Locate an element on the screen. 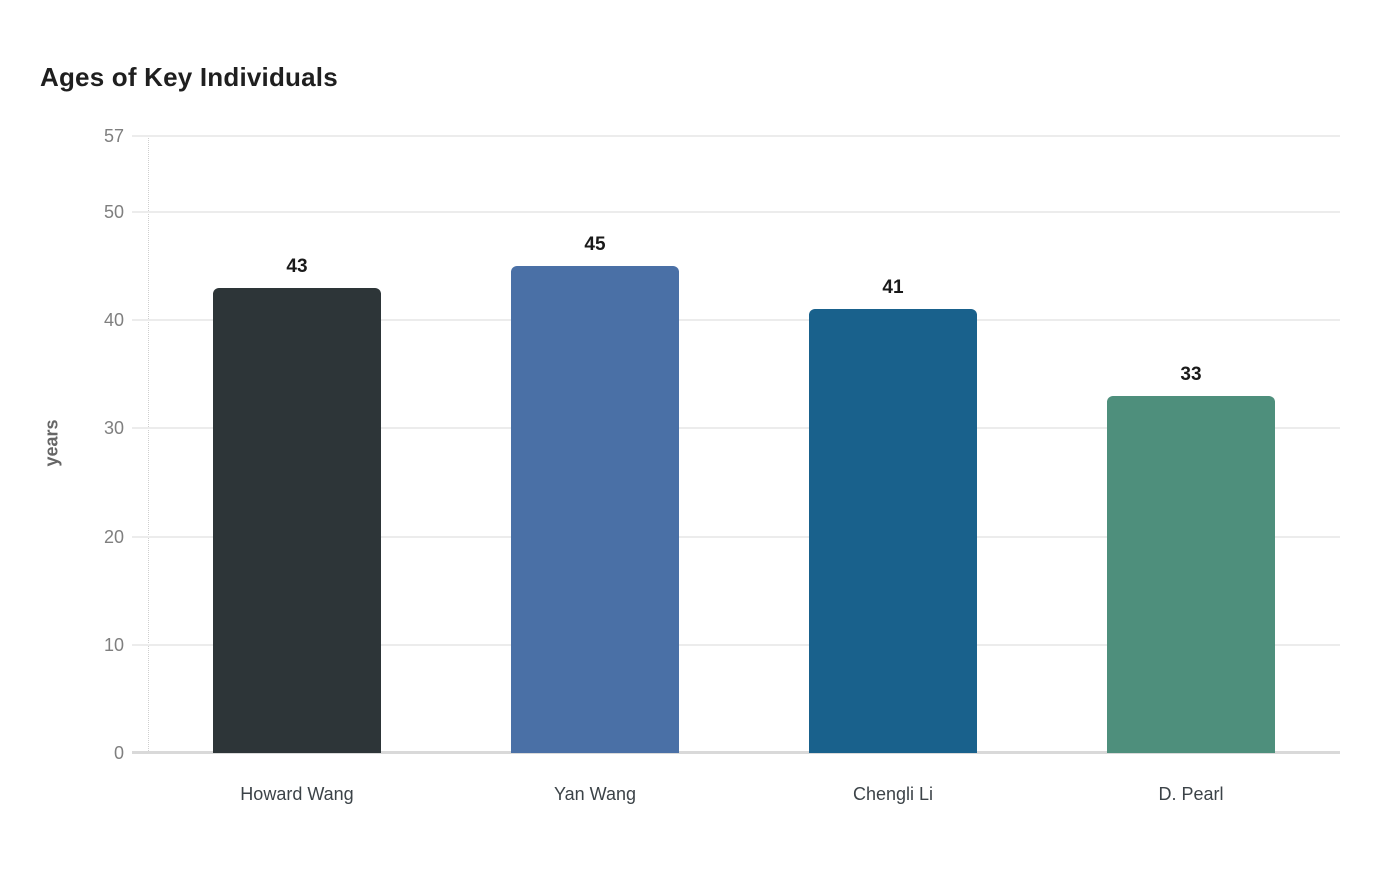 The height and width of the screenshot is (880, 1400). x-category-label-2: Chengli Li is located at coordinates (893, 794).